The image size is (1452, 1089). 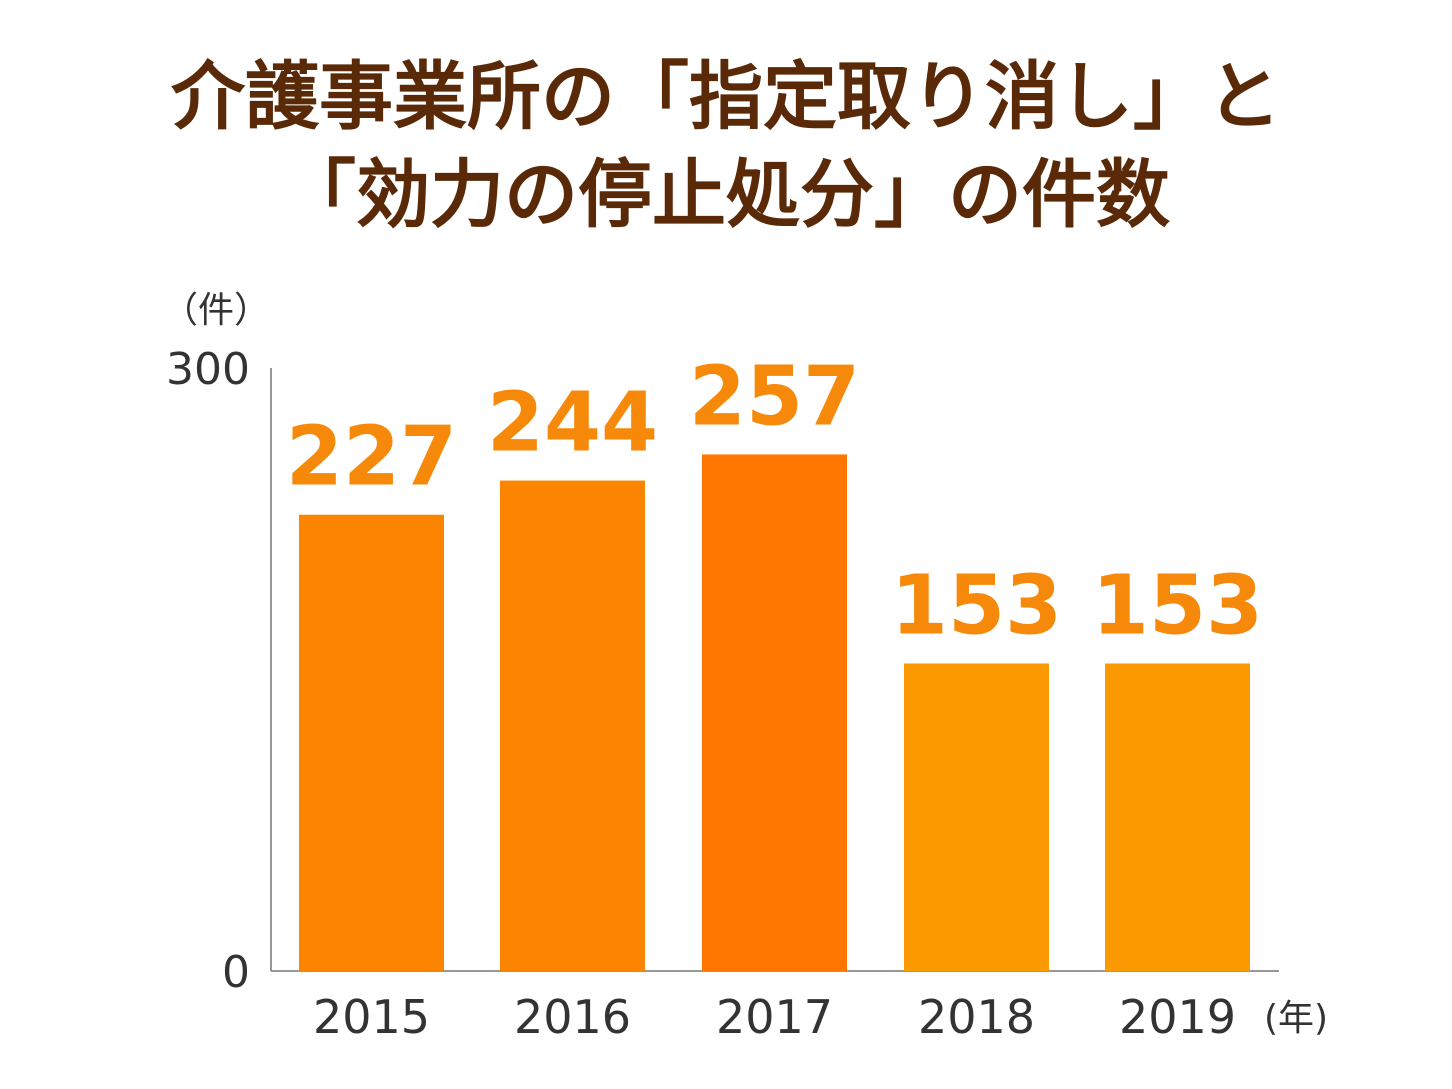 I want to click on value-label-2016: 244, so click(x=572, y=423).